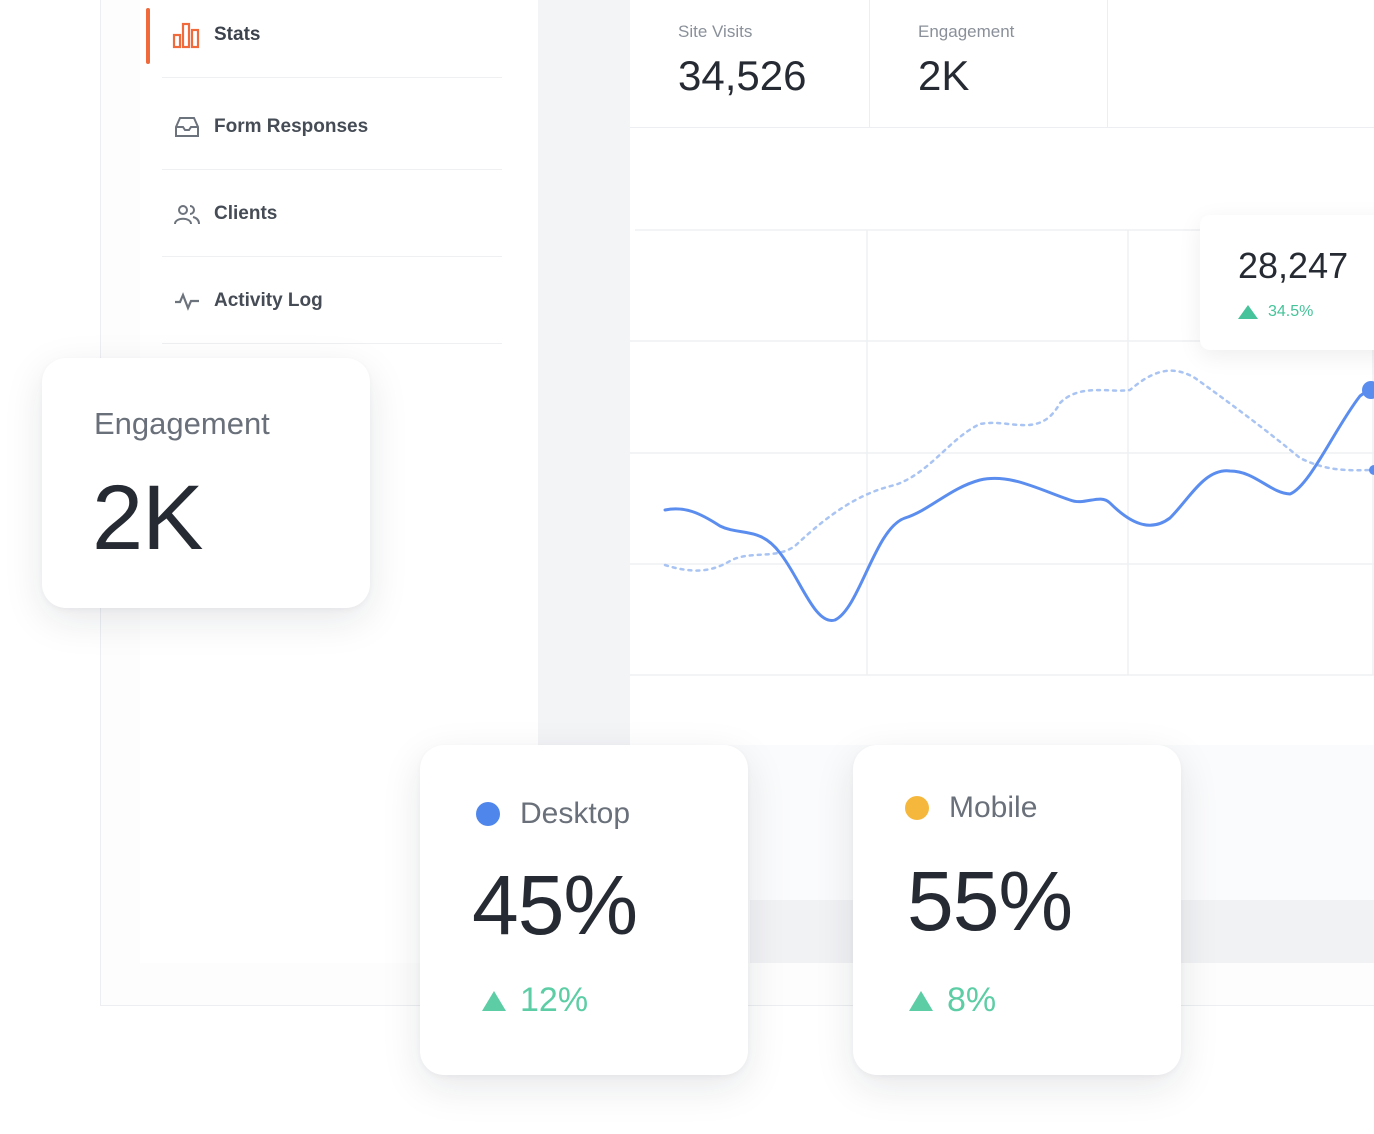 Image resolution: width=1374 pixels, height=1134 pixels. I want to click on content-gutter, so click(584, 372).